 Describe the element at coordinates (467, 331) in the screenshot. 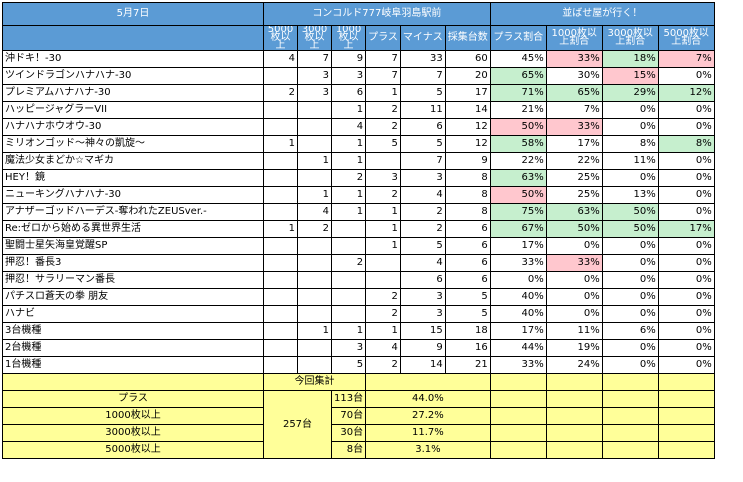

I see `total-count-cell: 18` at that location.